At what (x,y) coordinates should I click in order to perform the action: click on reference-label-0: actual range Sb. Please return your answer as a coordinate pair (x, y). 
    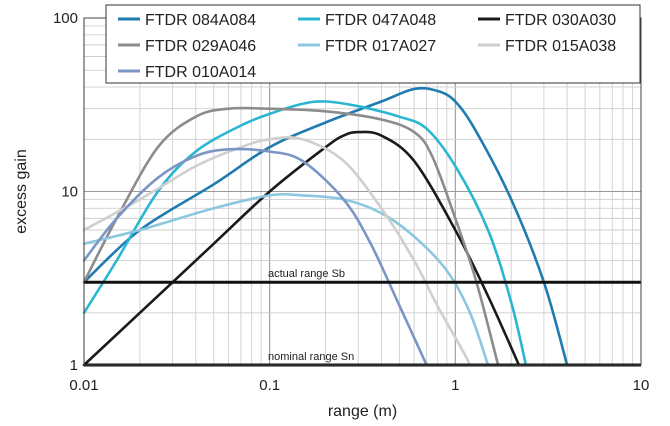
    Looking at the image, I should click on (306, 274).